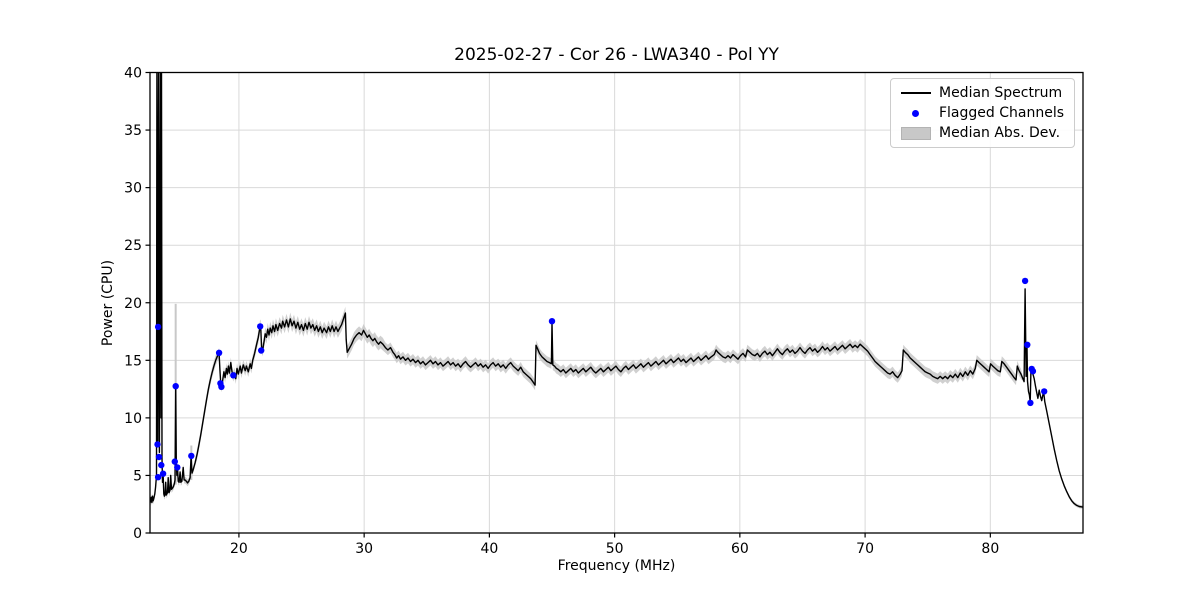 The image size is (1200, 600). I want to click on legend-band-marker, so click(915, 133).